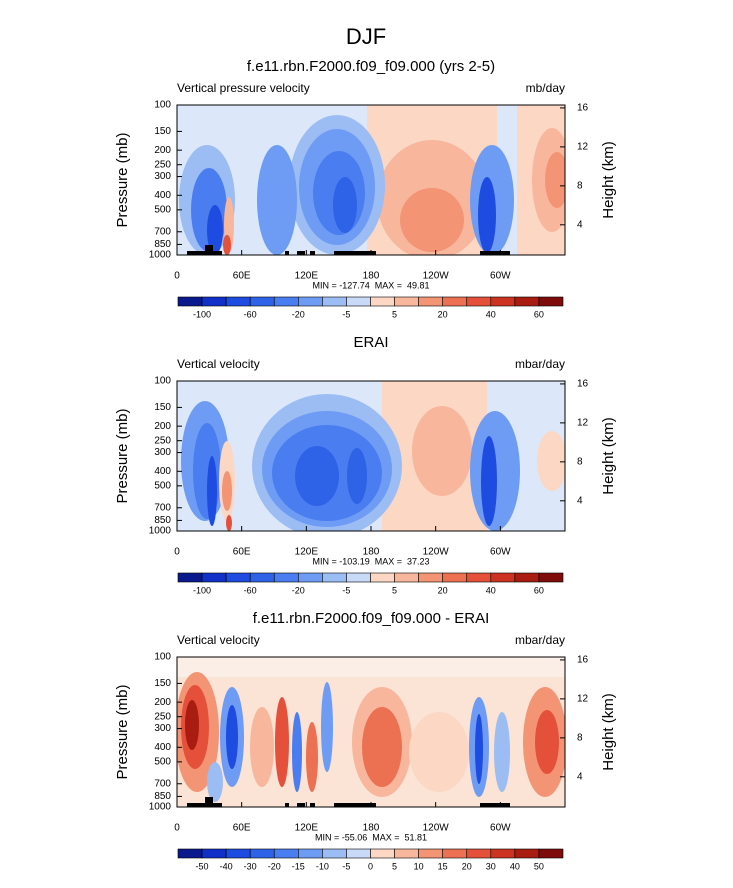 This screenshot has height=888, width=733. What do you see at coordinates (545, 88) in the screenshot?
I see `right-label: mb/day` at bounding box center [545, 88].